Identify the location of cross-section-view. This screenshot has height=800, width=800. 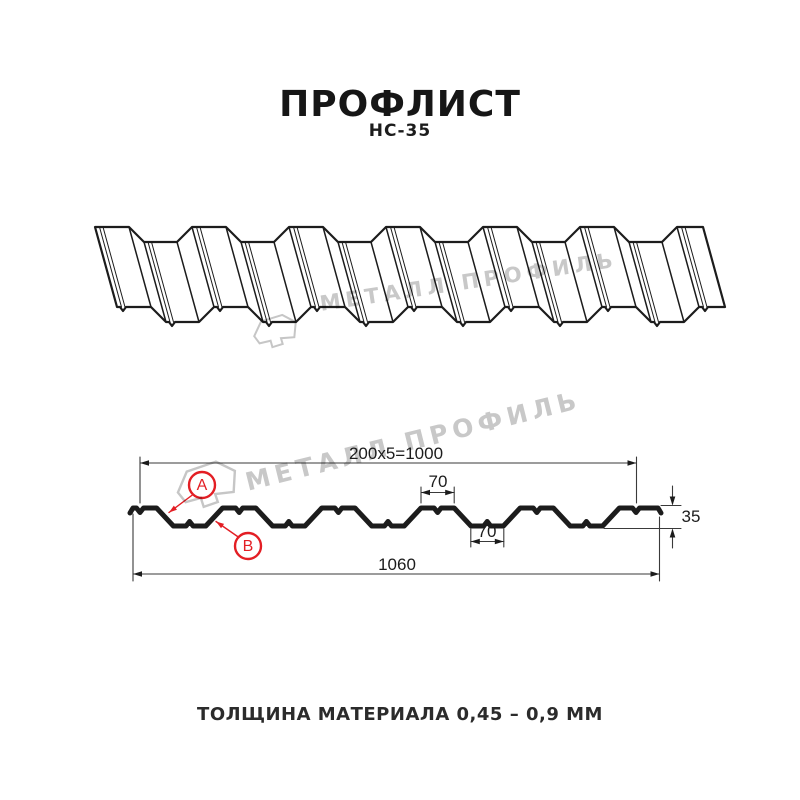
(404, 519).